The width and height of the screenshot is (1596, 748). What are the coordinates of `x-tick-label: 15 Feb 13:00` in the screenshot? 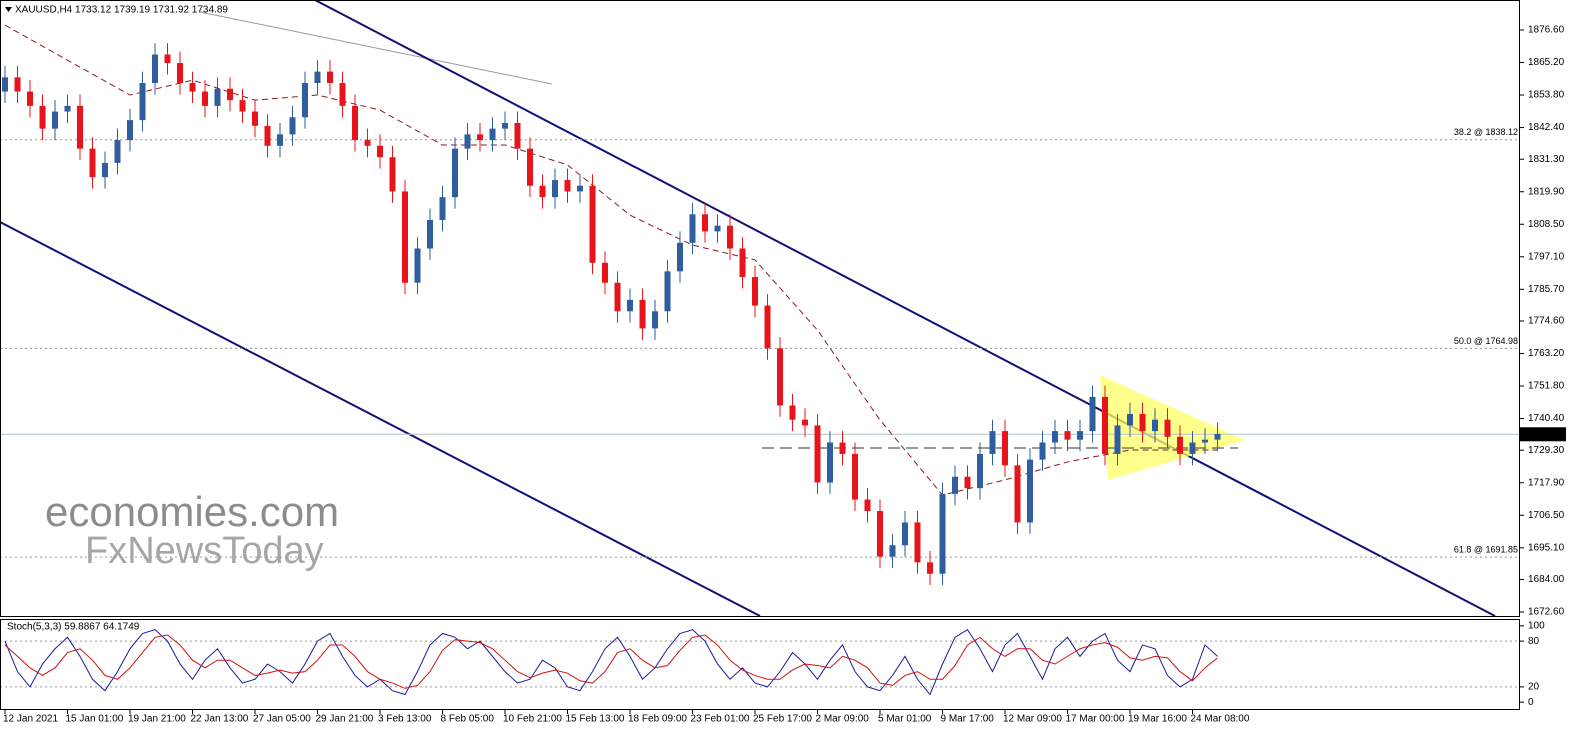 It's located at (595, 719).